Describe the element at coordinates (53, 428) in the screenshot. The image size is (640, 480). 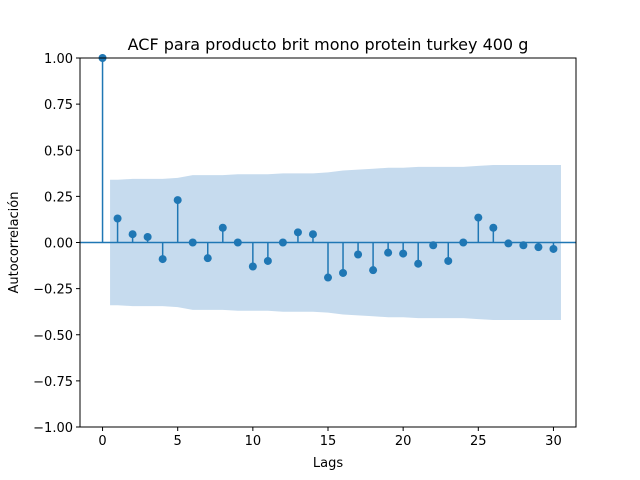
I see `y-tick-label: −1.00` at that location.